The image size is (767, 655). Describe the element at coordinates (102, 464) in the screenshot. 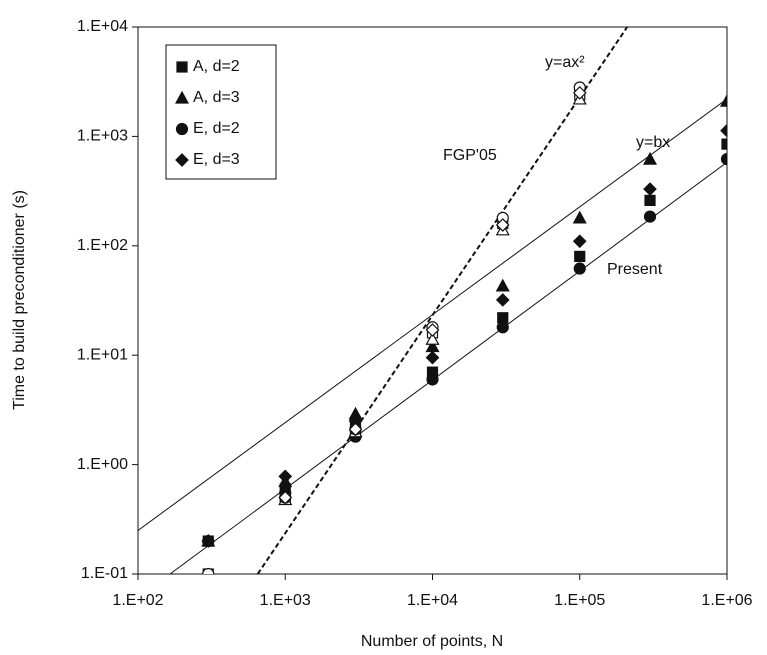

I see `y-tick-label: 1.E+00` at that location.